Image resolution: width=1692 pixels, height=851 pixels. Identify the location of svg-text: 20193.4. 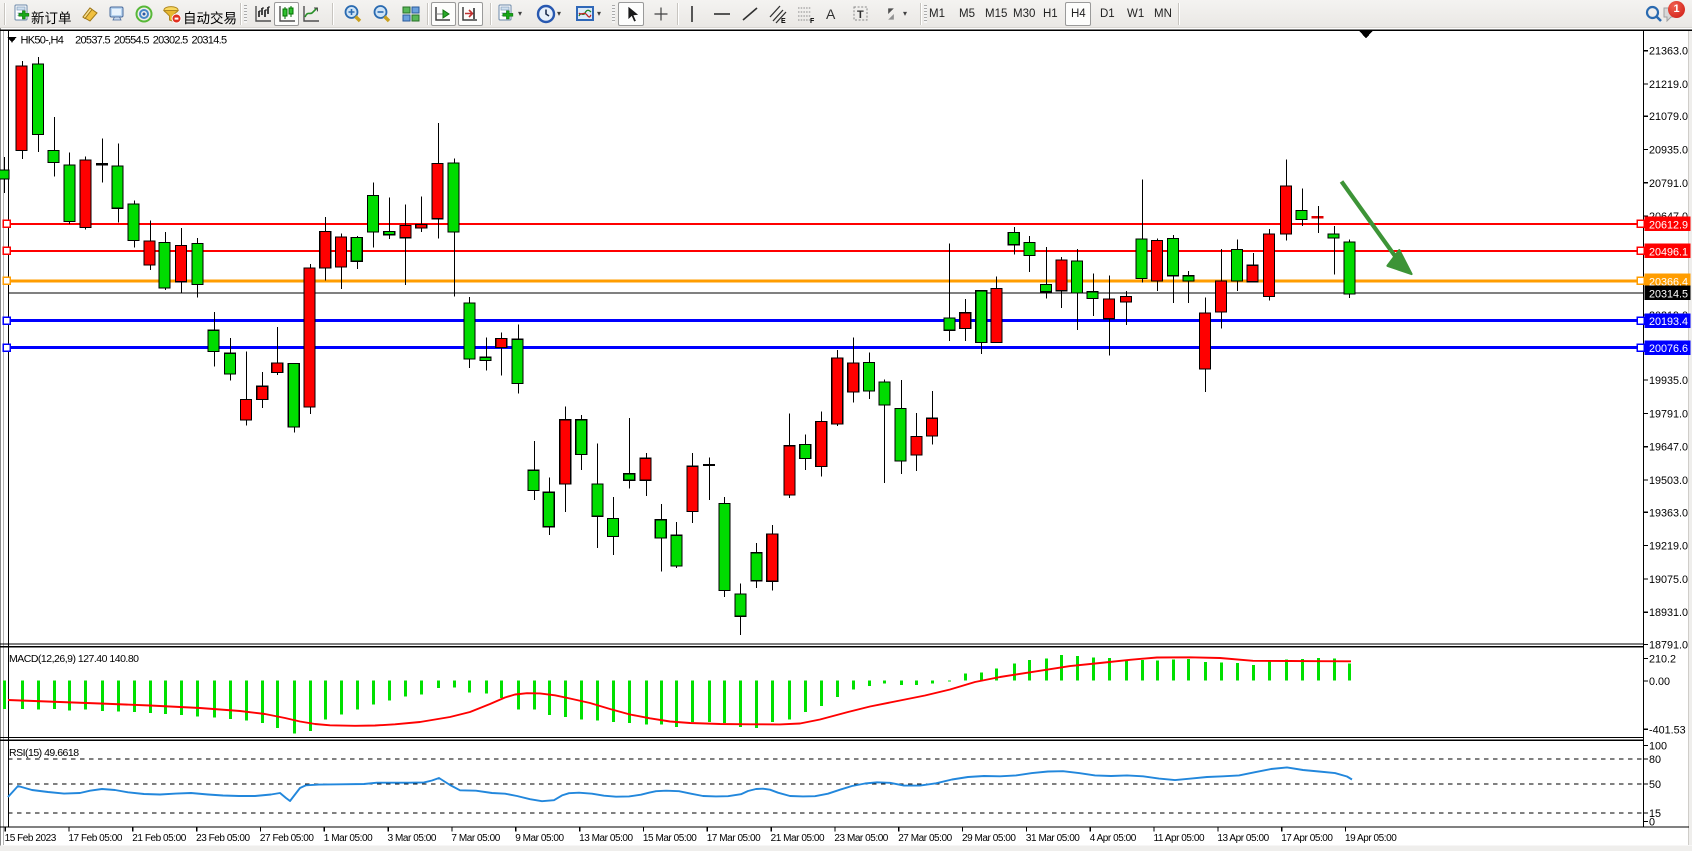
(1668, 322).